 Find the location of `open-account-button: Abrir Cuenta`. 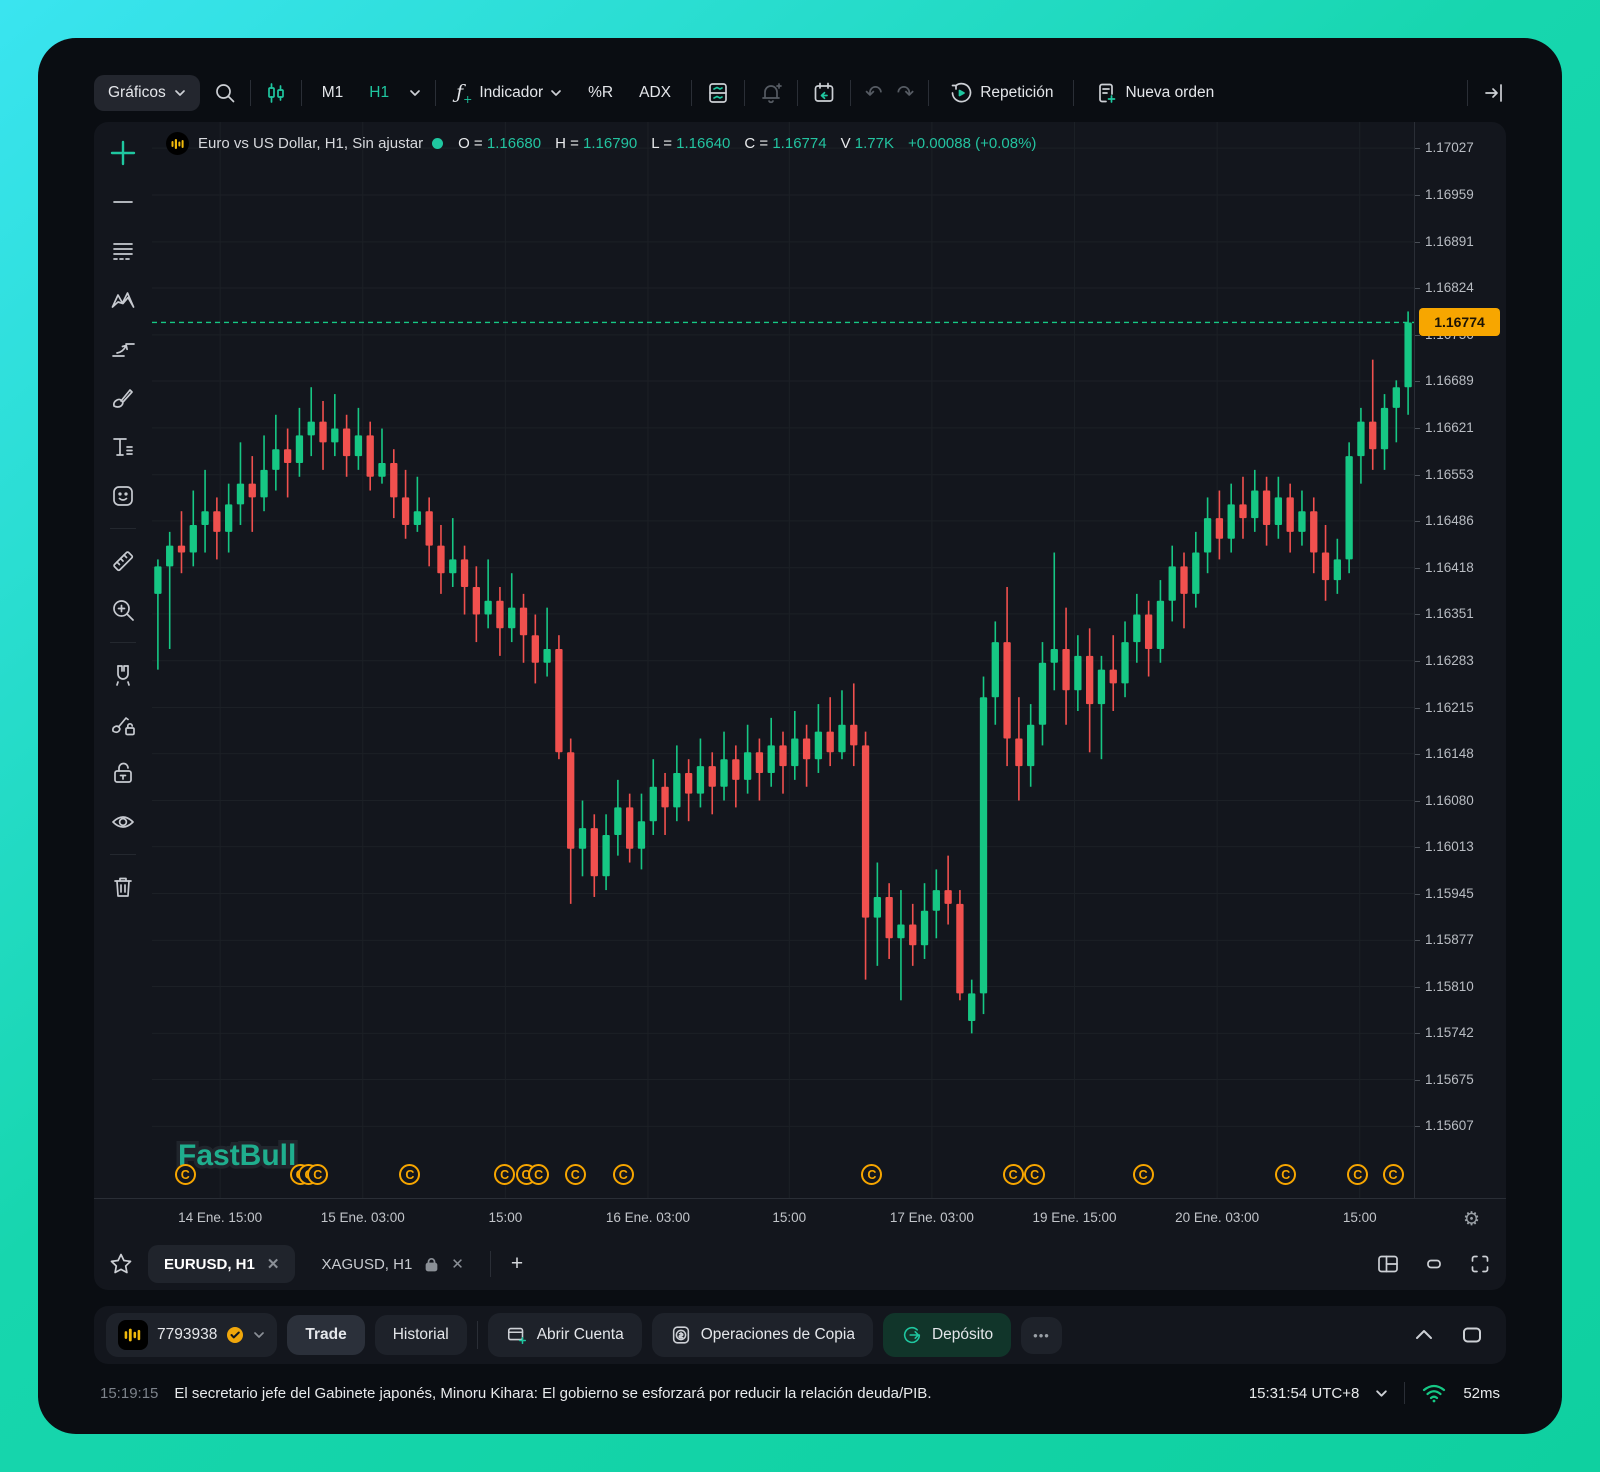

open-account-button: Abrir Cuenta is located at coordinates (564, 1335).